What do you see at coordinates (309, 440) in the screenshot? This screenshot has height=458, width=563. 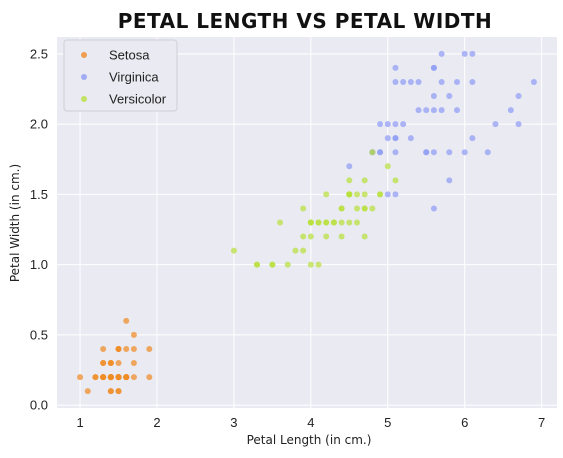 I see `x-axis-label: Petal Length (in cm.)` at bounding box center [309, 440].